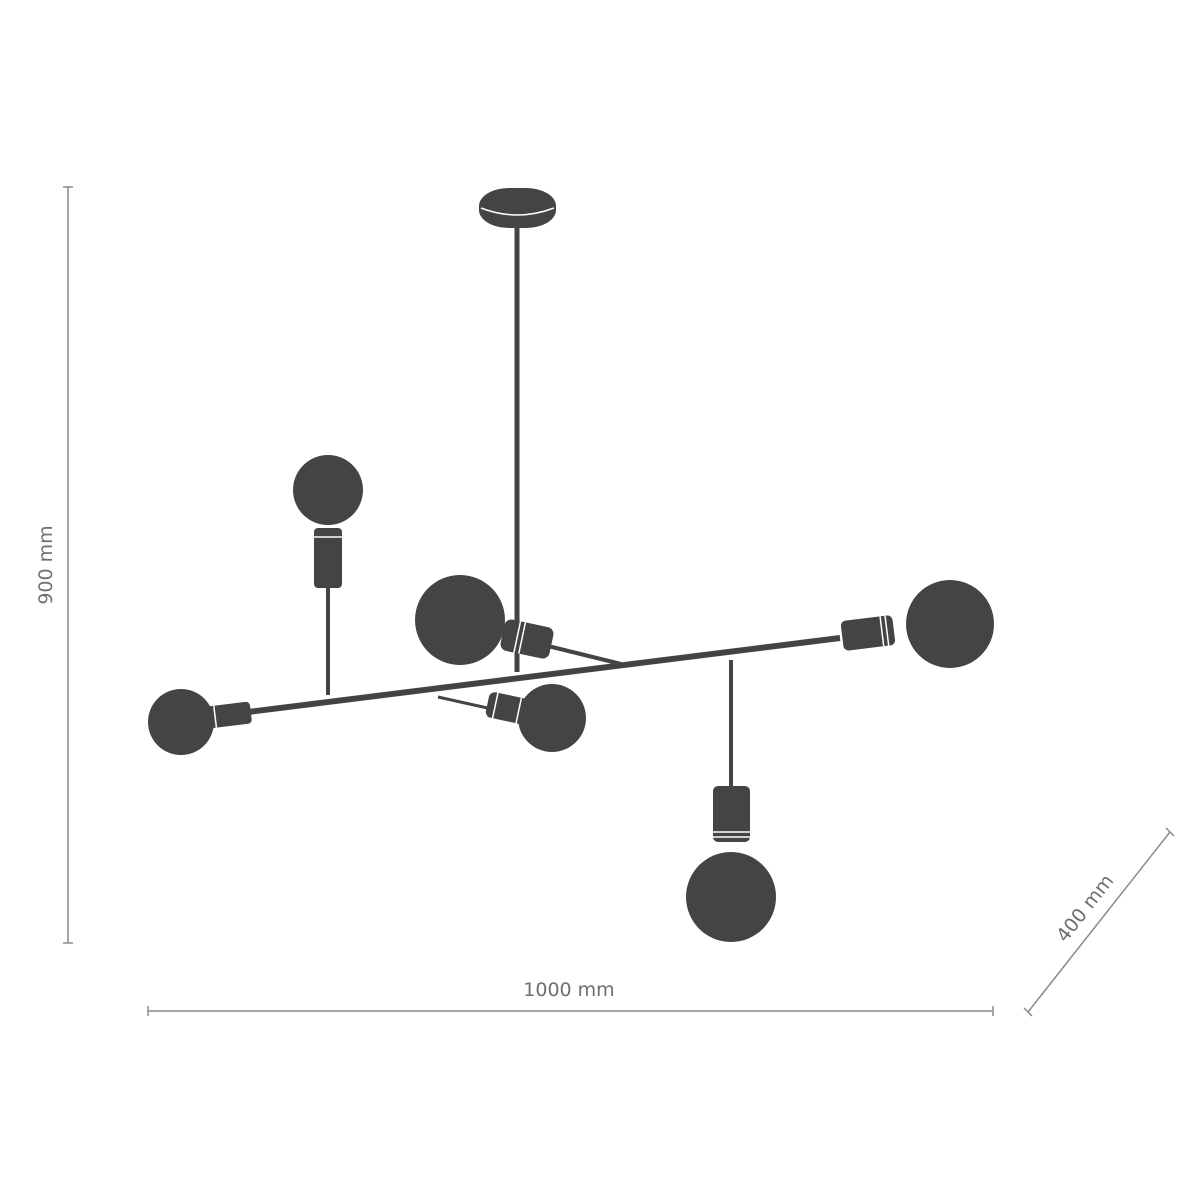  Describe the element at coordinates (465, 703) in the screenshot. I see `back-arm-lower` at that location.